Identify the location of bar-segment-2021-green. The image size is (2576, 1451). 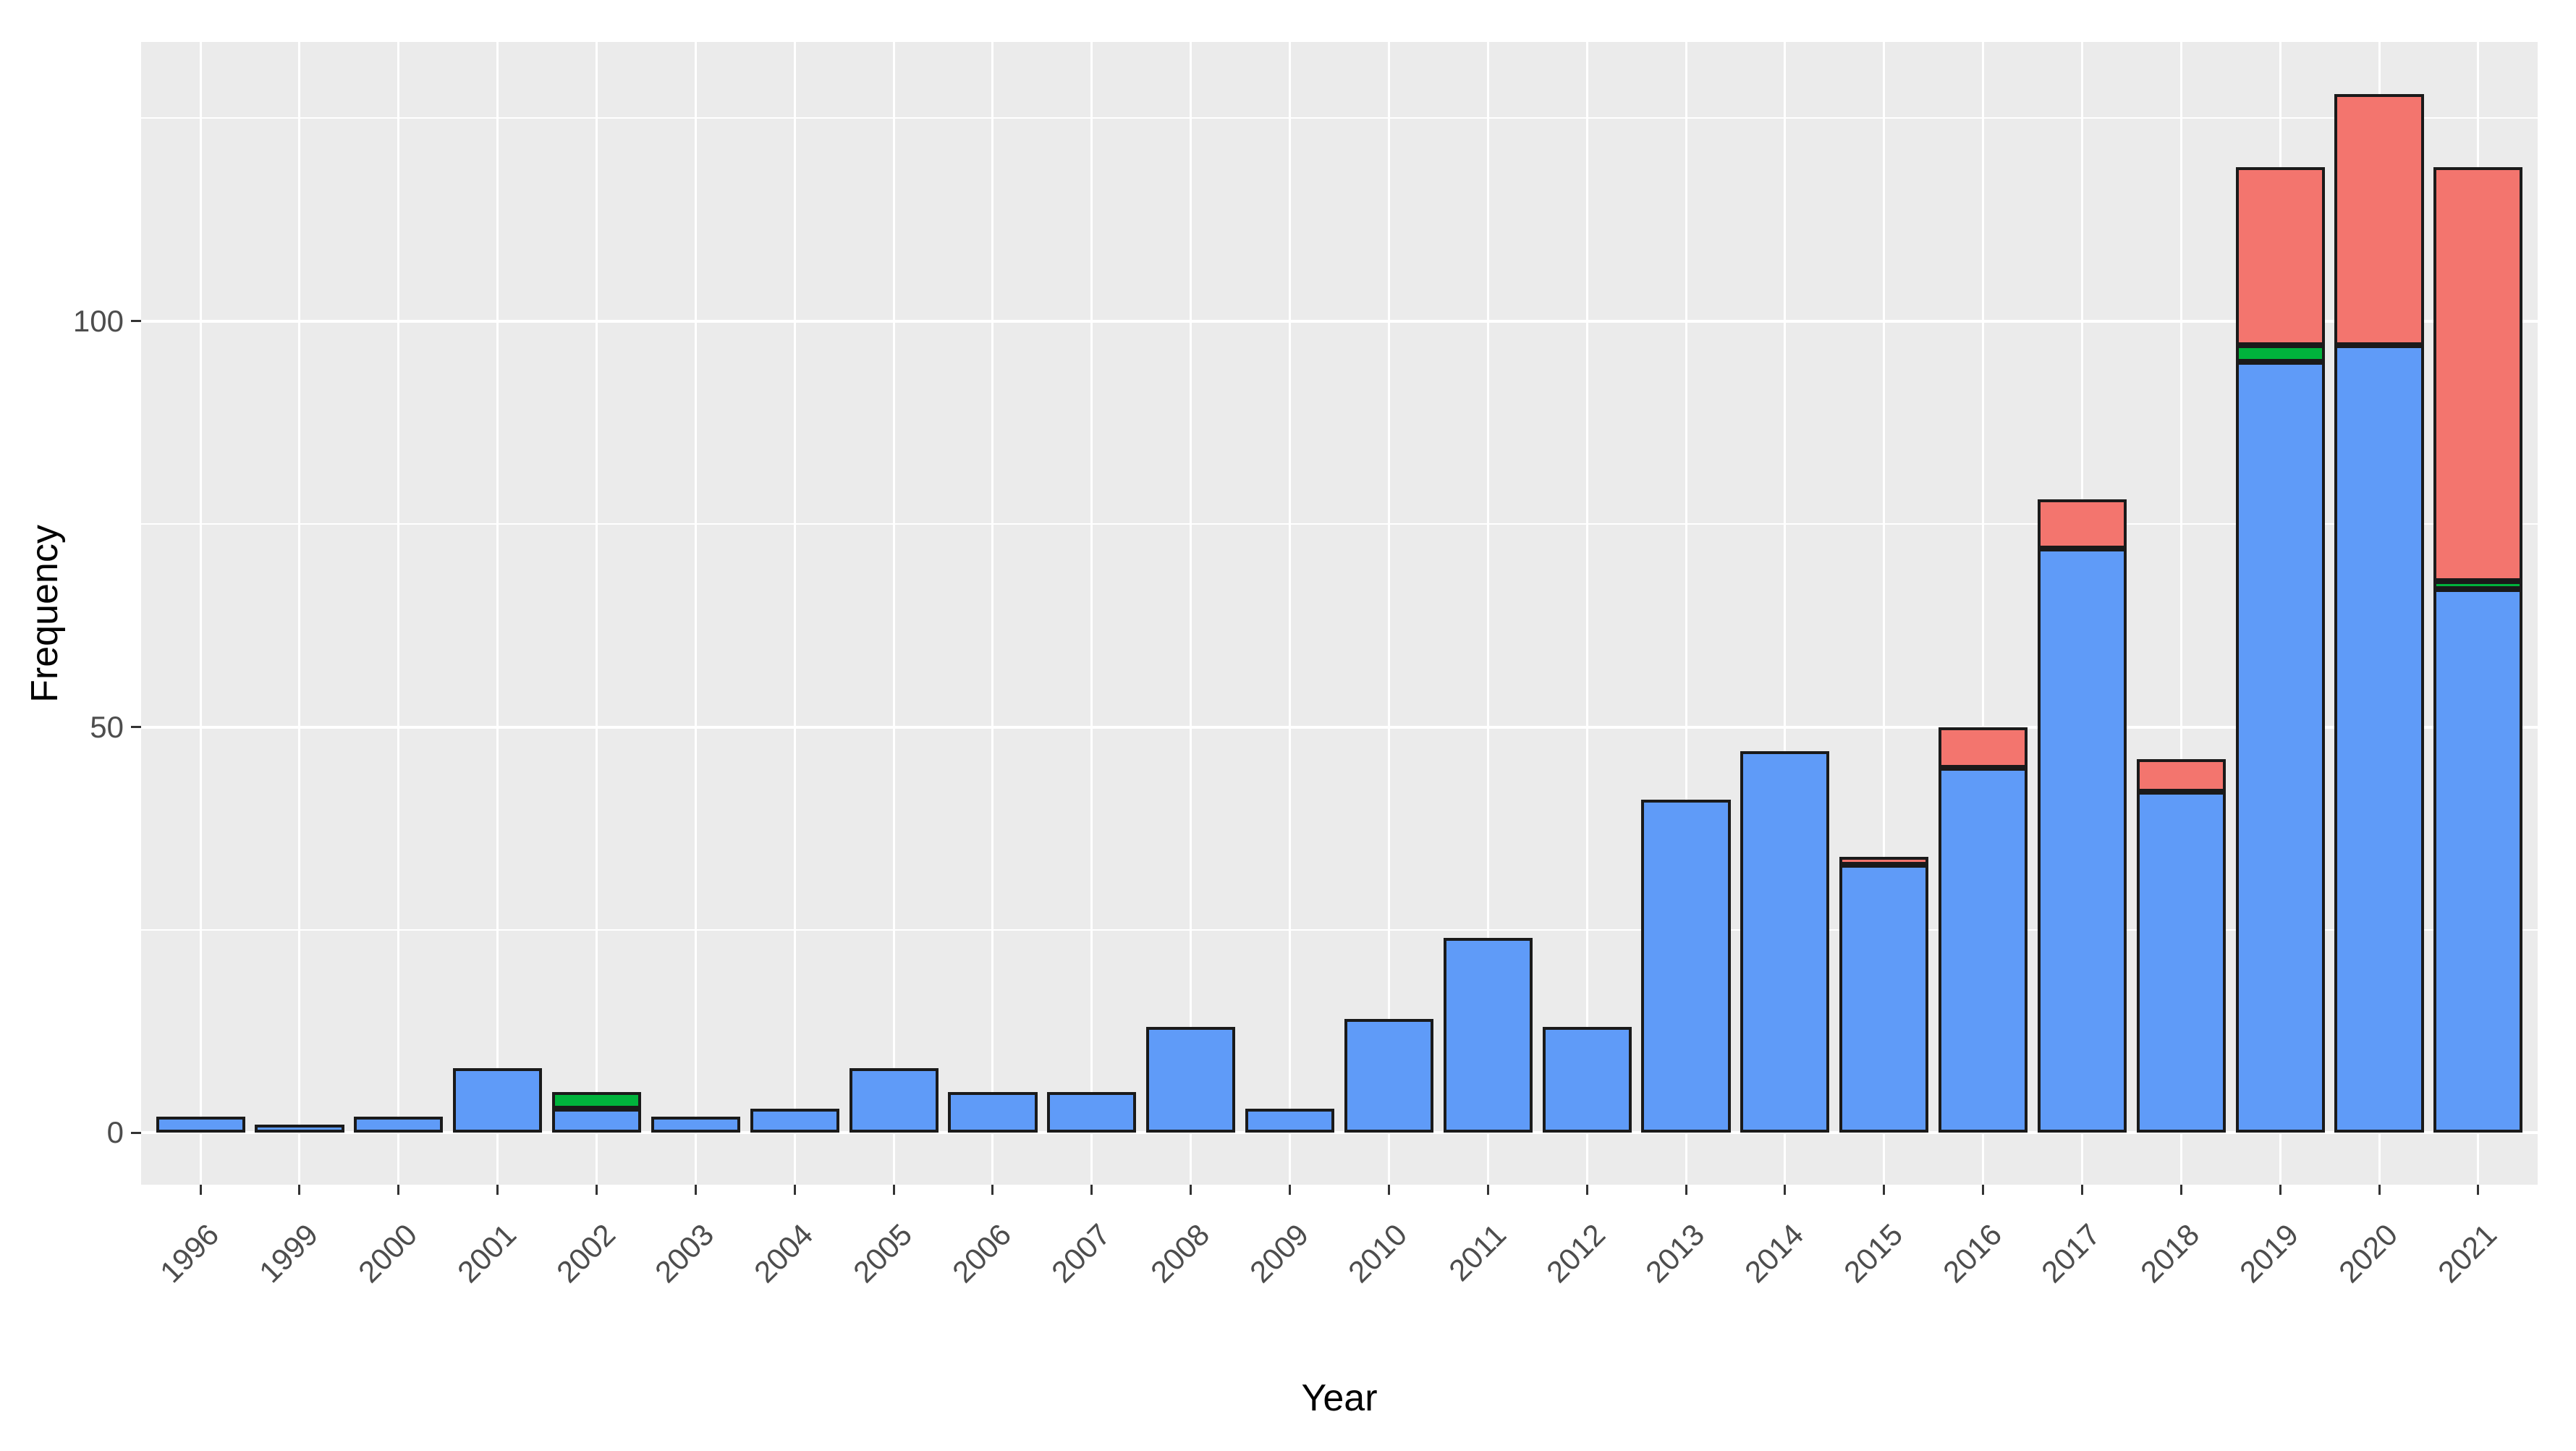
(2478, 584).